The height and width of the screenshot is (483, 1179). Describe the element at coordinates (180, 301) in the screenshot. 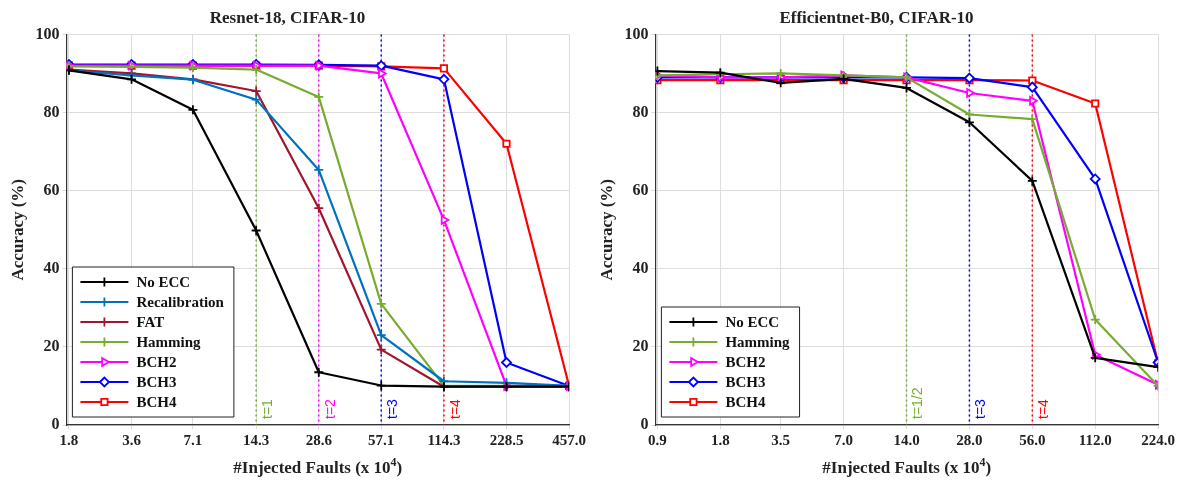

I see `legend-label: Recalibration` at that location.